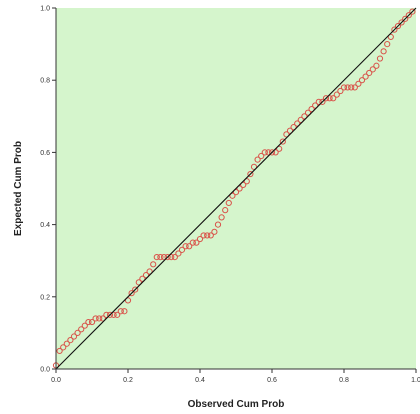  I want to click on x-axis-title: Observed Cum Prob, so click(236, 404).